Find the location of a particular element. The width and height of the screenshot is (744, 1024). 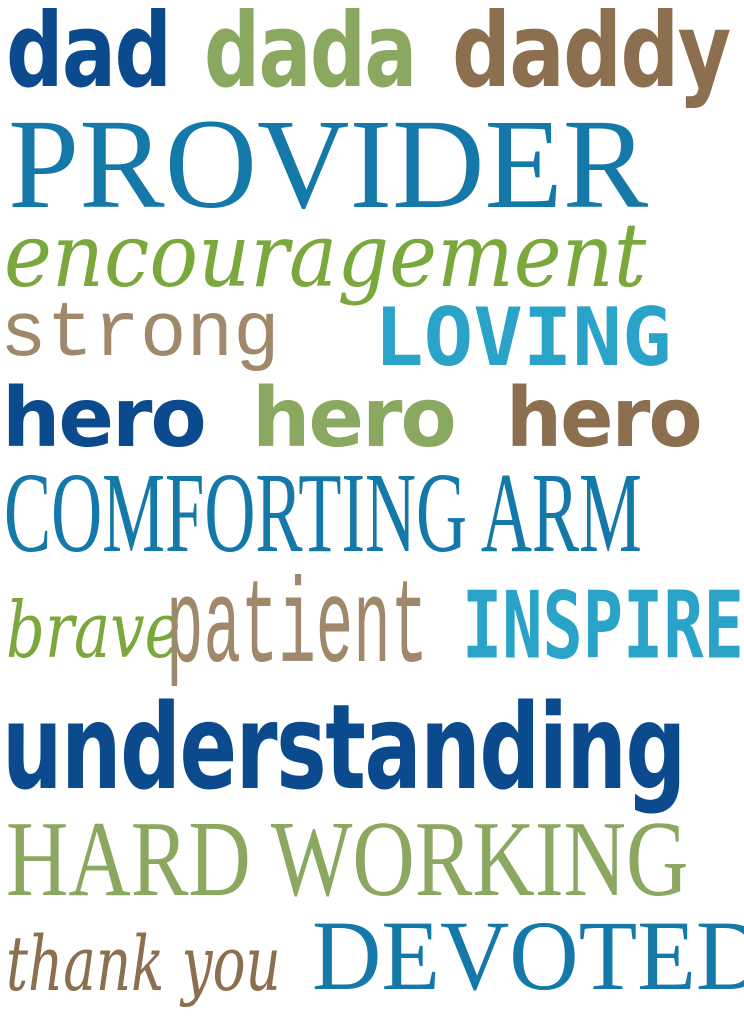

word-devoted: DEVOTED is located at coordinates (528, 955).